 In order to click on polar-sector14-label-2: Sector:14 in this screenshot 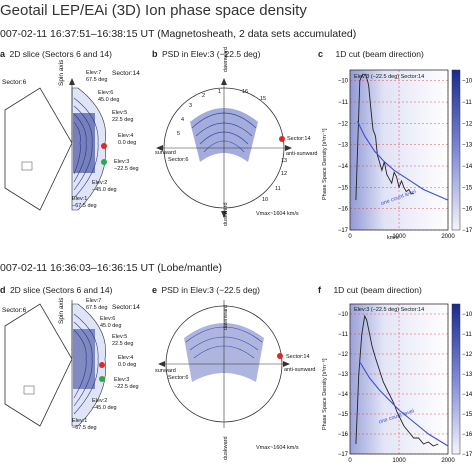, I will do `click(298, 357)`.